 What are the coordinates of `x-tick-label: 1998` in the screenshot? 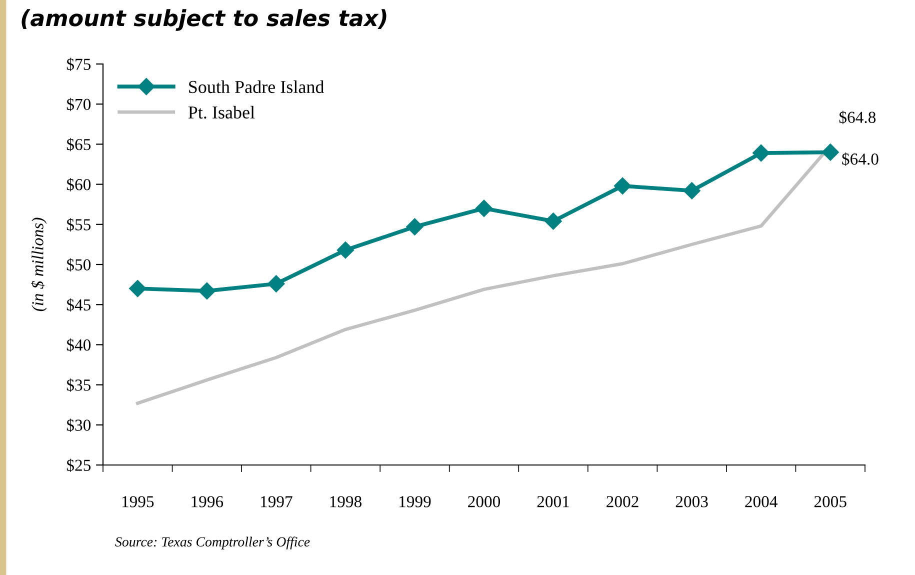 It's located at (346, 502).